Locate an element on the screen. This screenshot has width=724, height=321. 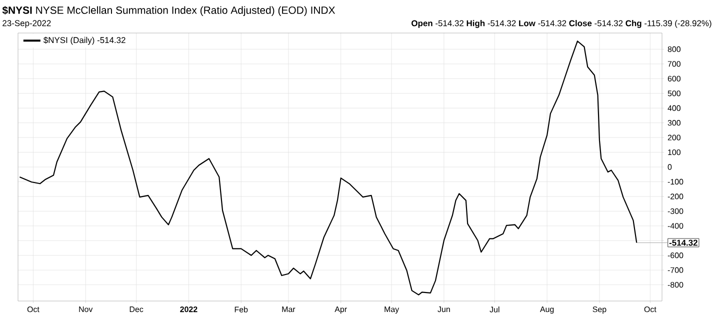
legend-label: $NYSI (Daily) -514.32 is located at coordinates (85, 40).